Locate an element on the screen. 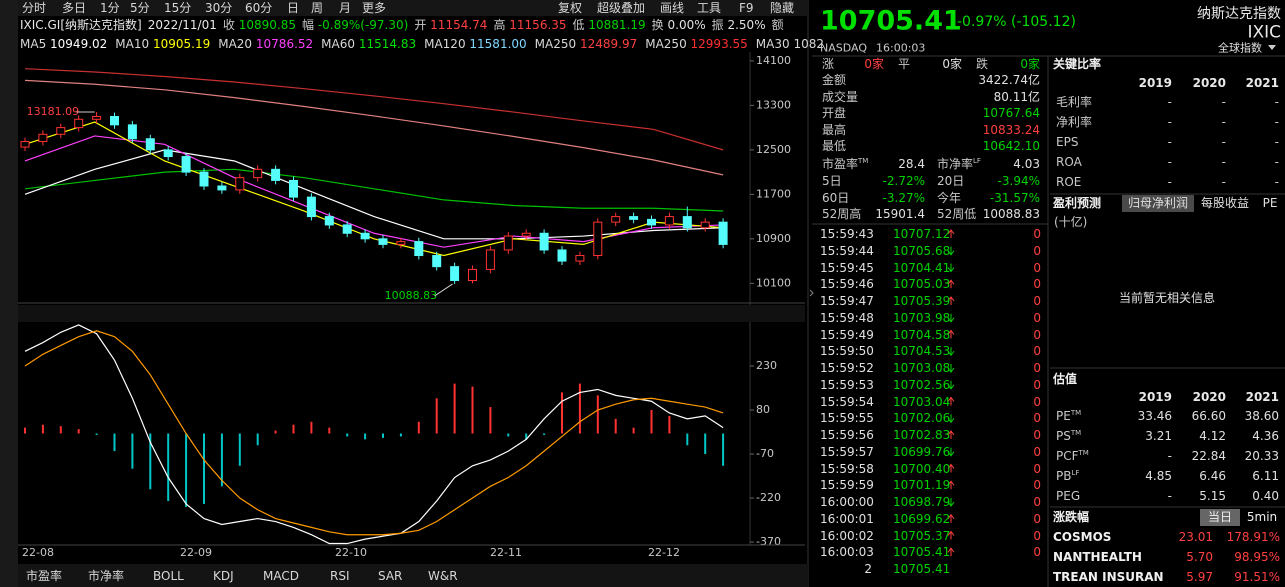 This screenshot has width=1285, height=587. tool-button: 超级叠加 is located at coordinates (621, 8).